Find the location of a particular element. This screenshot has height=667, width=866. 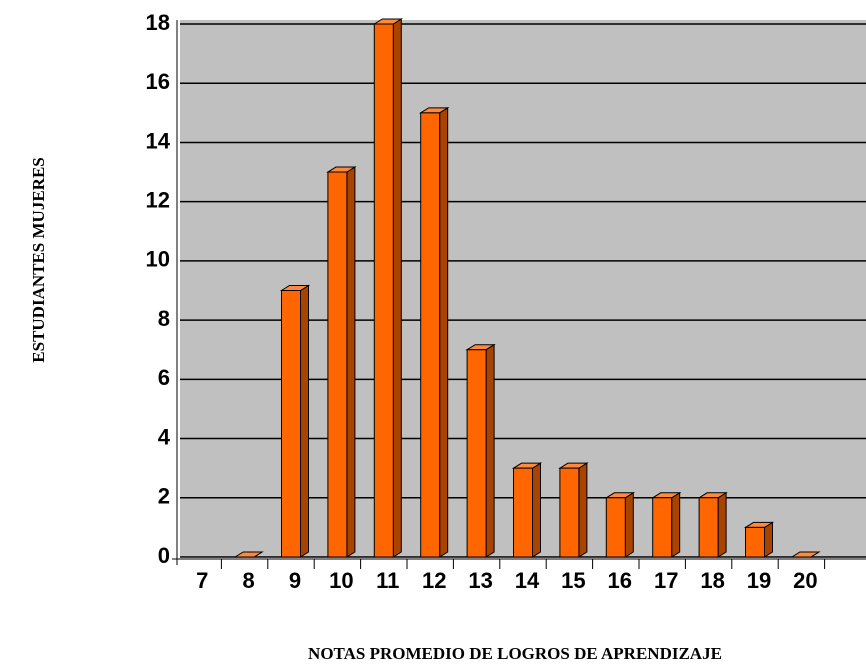

y-tick-label: 6 is located at coordinates (164, 377).